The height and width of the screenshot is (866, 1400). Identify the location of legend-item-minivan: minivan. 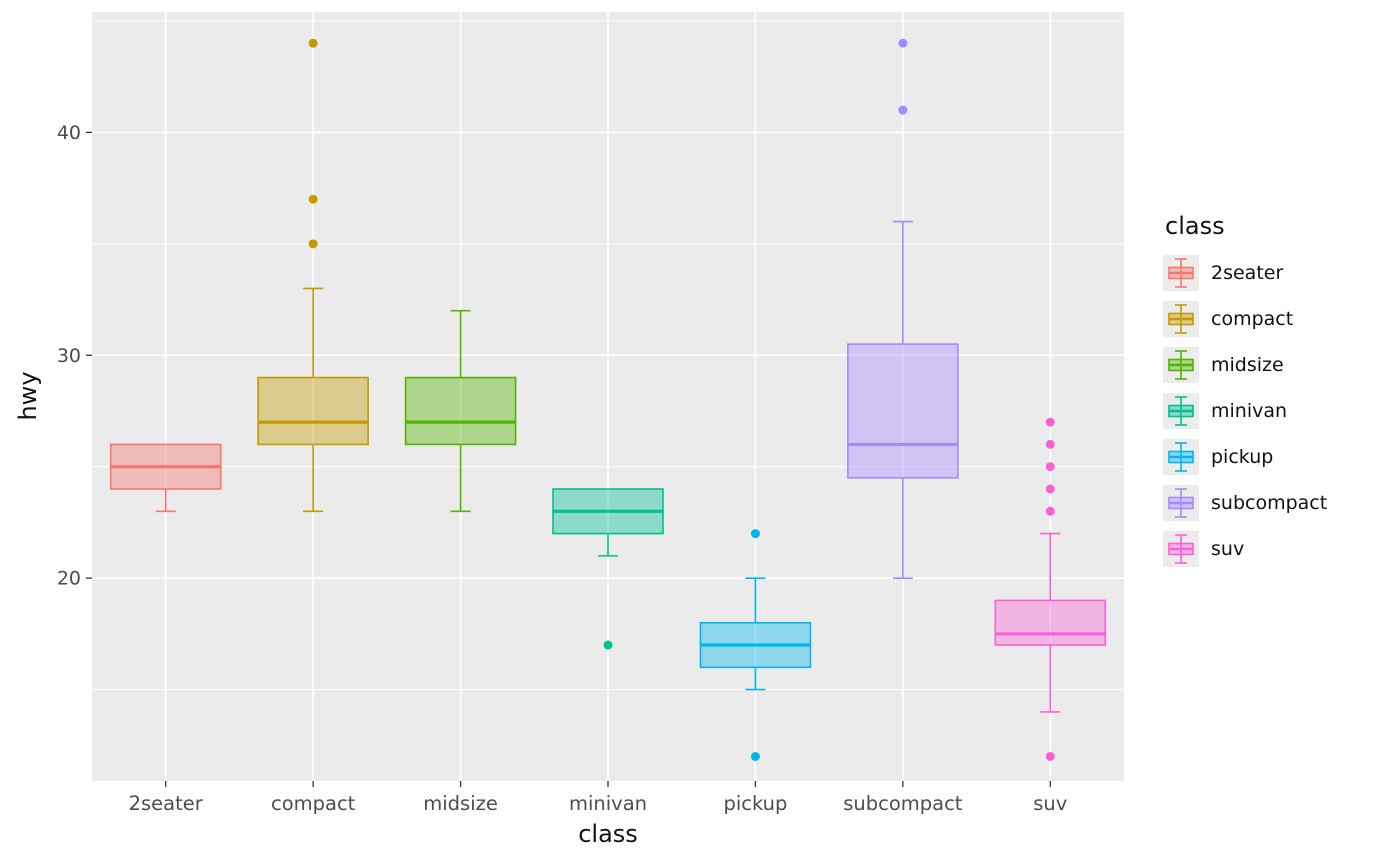
(1245, 411).